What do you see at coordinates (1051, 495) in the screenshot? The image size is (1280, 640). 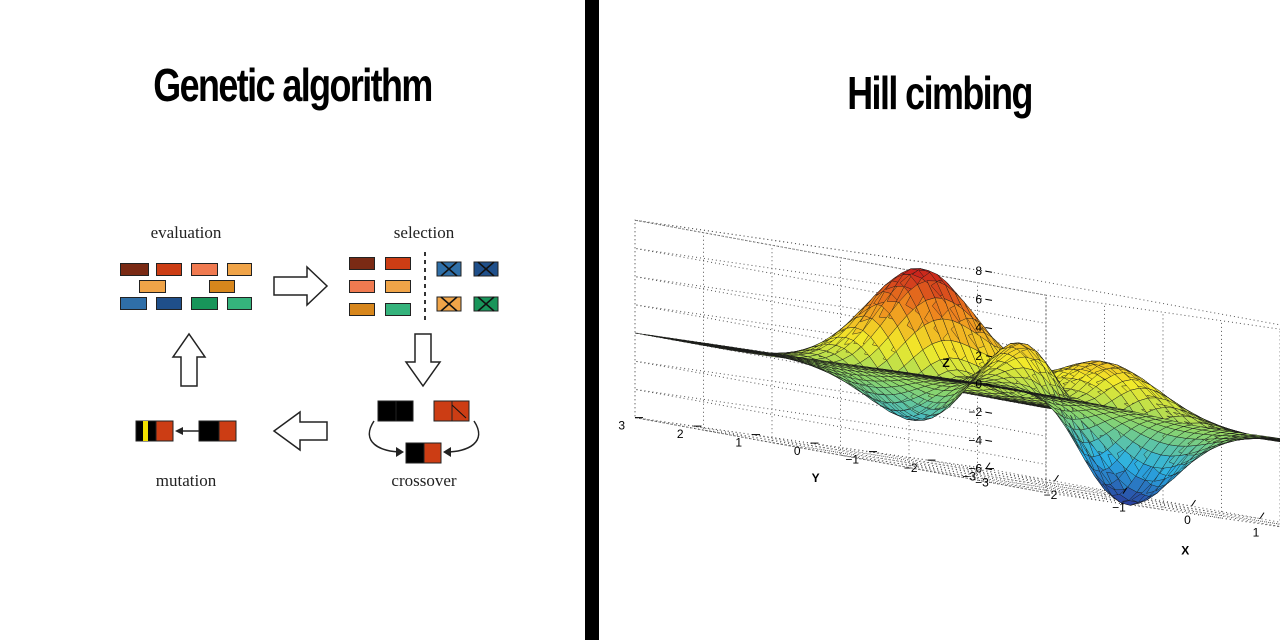 I see `x-tick-label: −2` at bounding box center [1051, 495].